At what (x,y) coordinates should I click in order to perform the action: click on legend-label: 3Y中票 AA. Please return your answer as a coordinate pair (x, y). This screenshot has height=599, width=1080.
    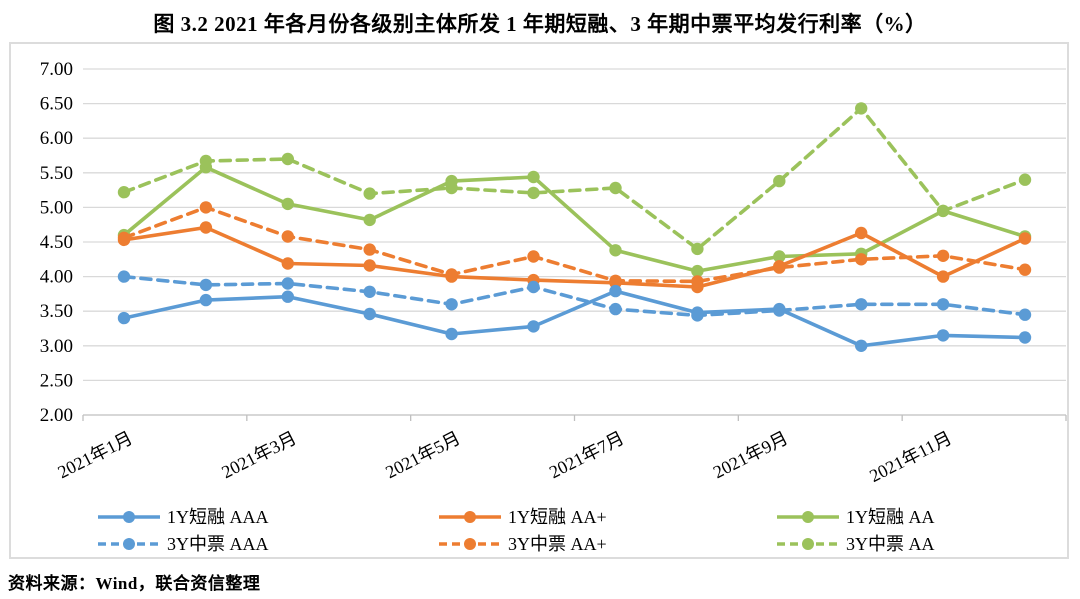
    Looking at the image, I should click on (890, 544).